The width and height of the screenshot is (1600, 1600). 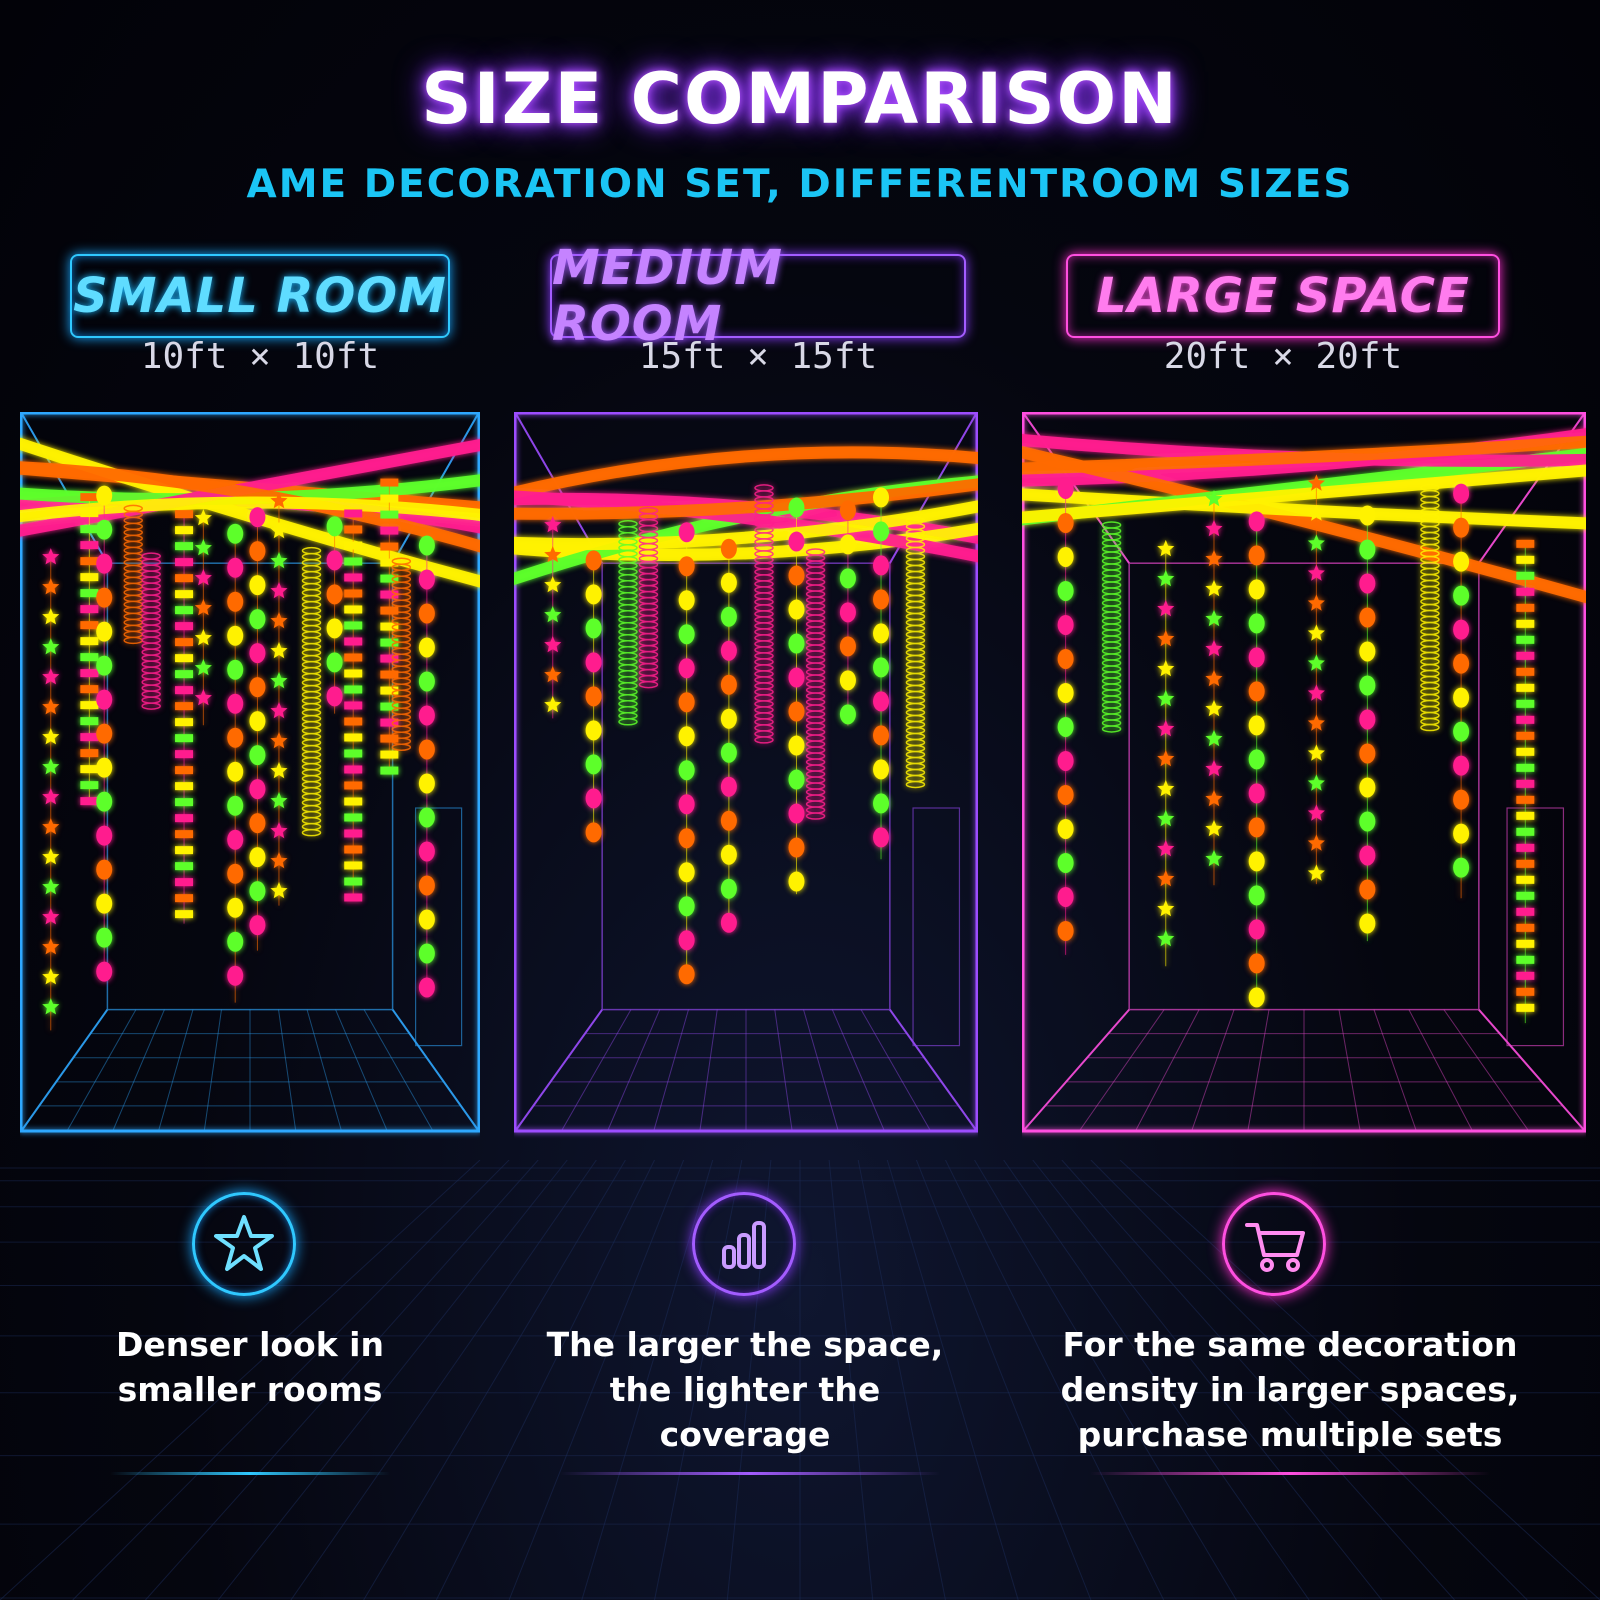 I want to click on room-dimensions-small: 10ft × 10ft, so click(x=260, y=356).